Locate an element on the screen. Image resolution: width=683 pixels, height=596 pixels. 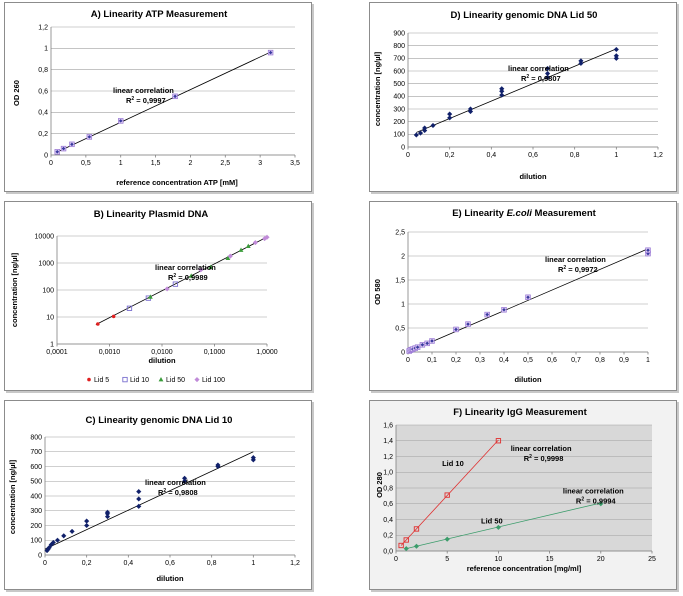
y-tick-label-c-7: 700 is located at coordinates (36, 452).